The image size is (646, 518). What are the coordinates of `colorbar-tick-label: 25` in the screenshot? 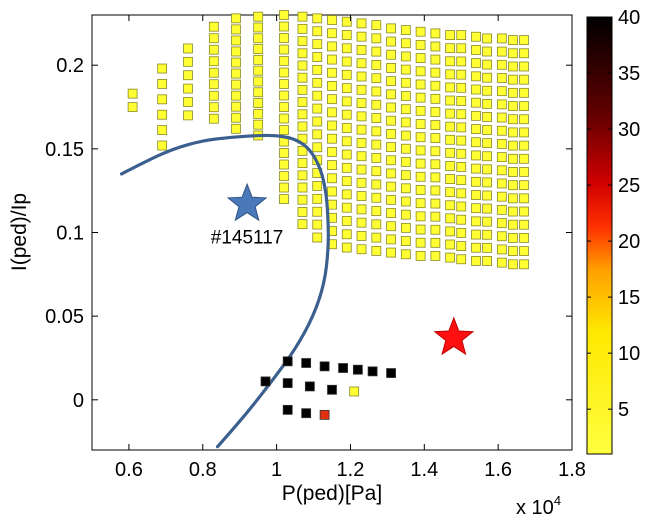 It's located at (629, 186).